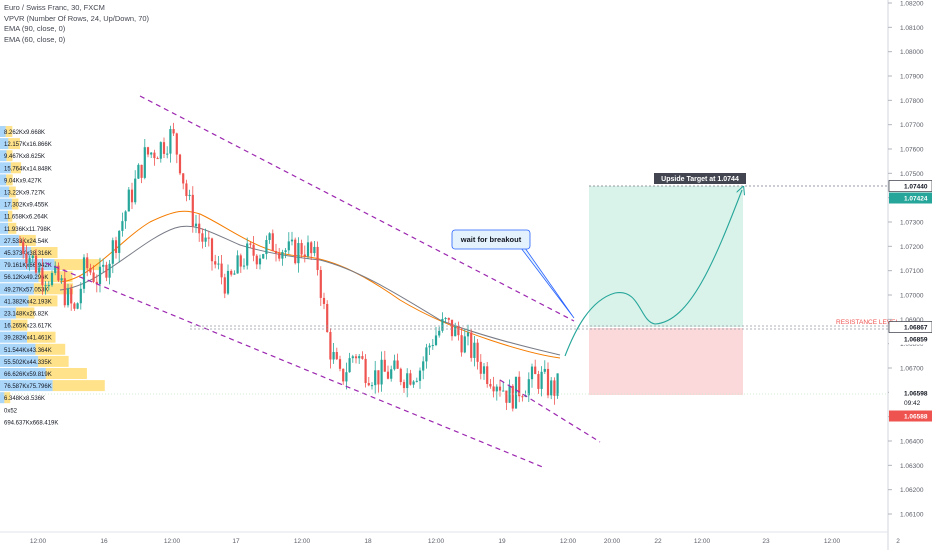 The image size is (932, 550). I want to click on channel-extension-line, so click(550, 411).